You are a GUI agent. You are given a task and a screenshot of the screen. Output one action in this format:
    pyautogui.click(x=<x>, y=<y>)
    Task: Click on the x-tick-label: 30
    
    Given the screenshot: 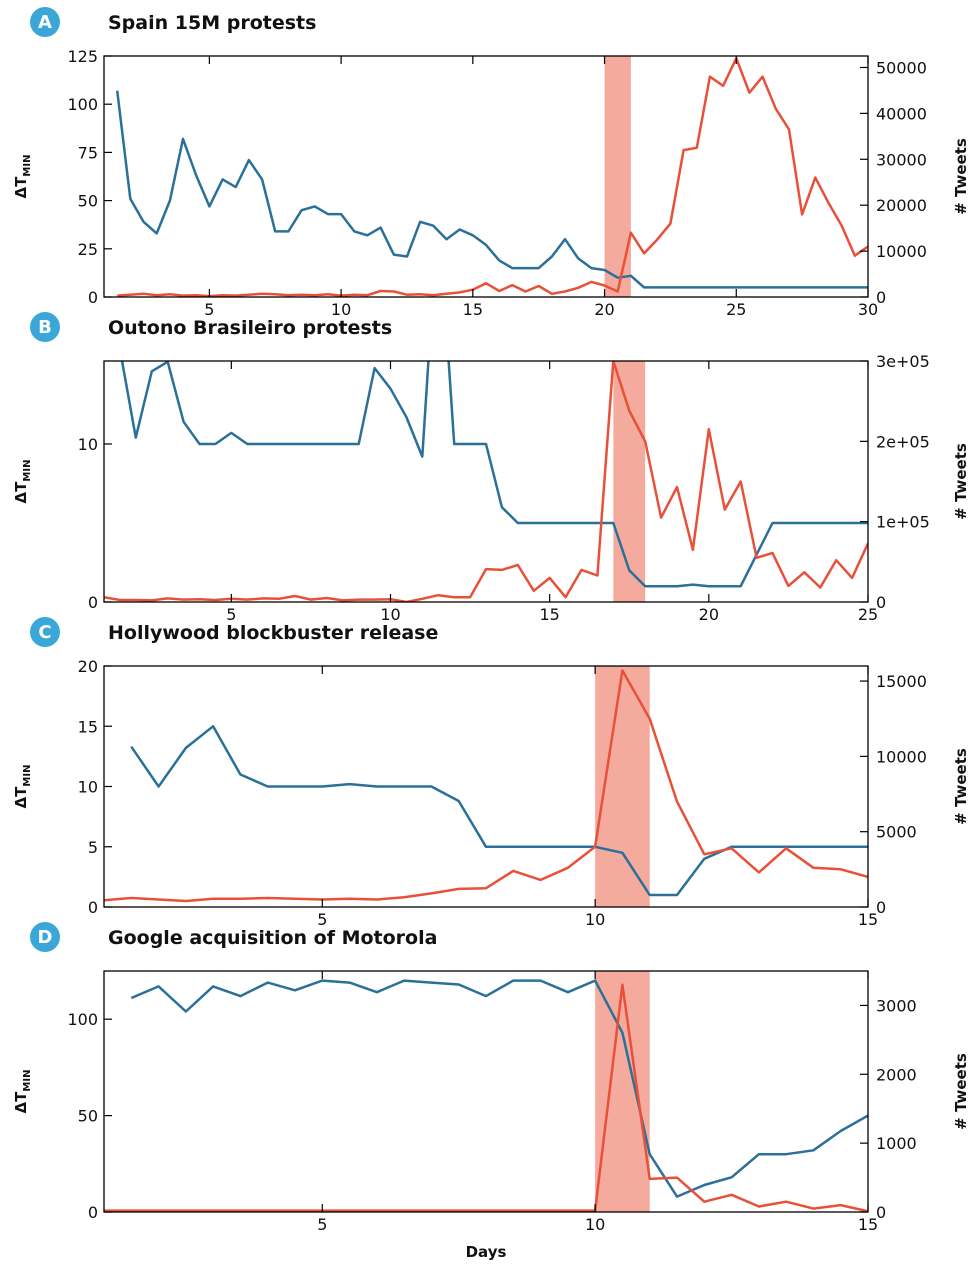 What is the action you would take?
    pyautogui.click(x=868, y=309)
    